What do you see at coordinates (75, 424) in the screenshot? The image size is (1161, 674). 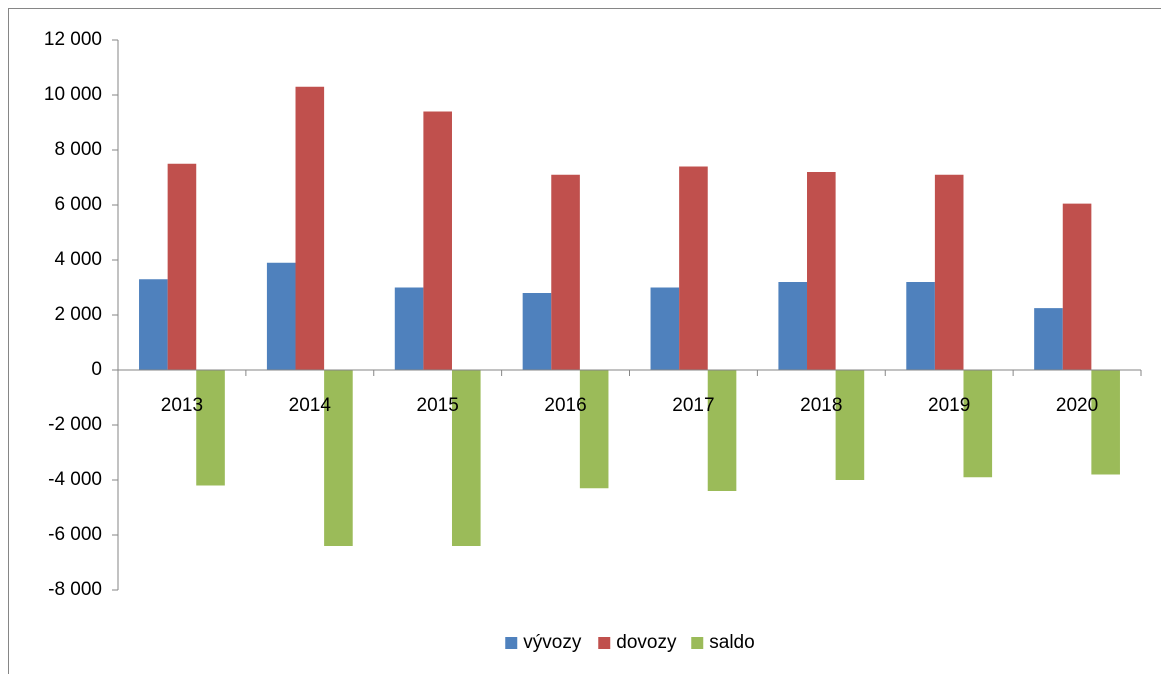 I see `y-tick-label: -2 000` at bounding box center [75, 424].